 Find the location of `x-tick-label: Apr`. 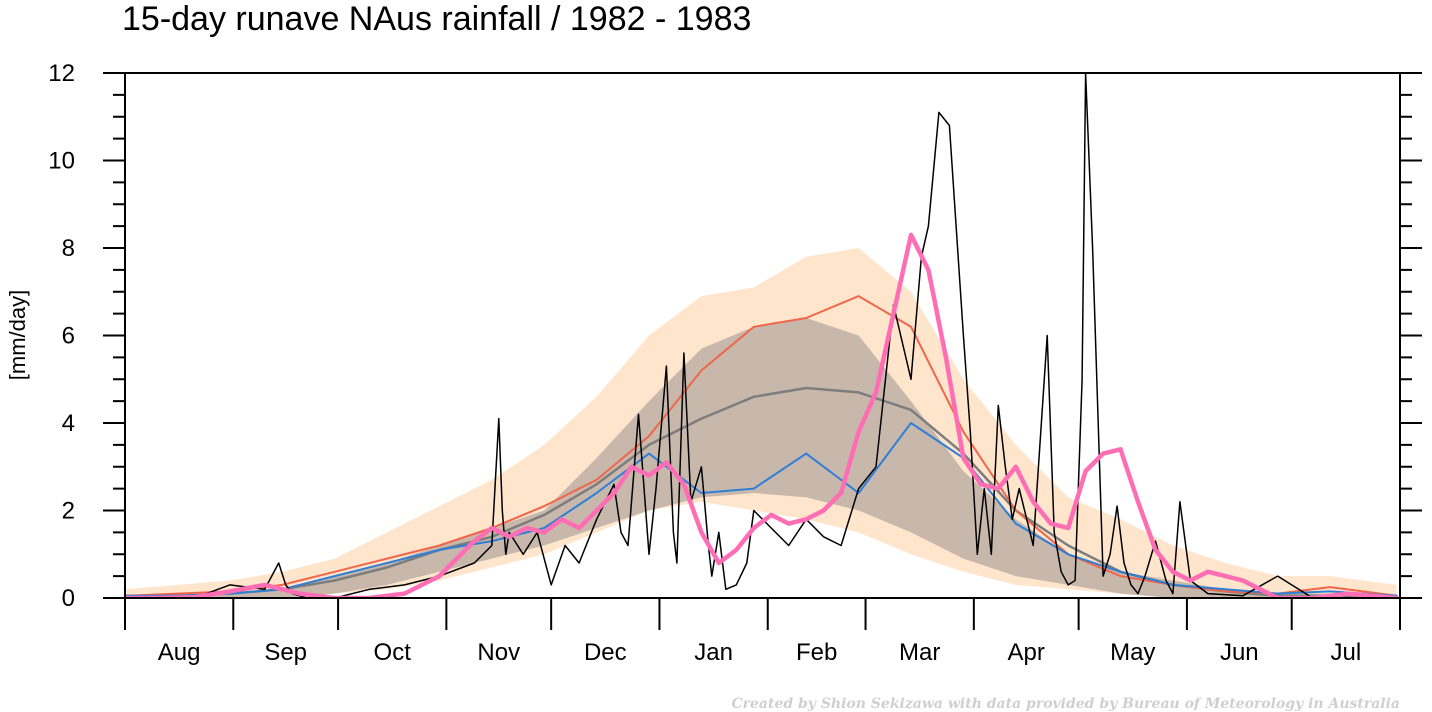

x-tick-label: Apr is located at coordinates (1026, 652).